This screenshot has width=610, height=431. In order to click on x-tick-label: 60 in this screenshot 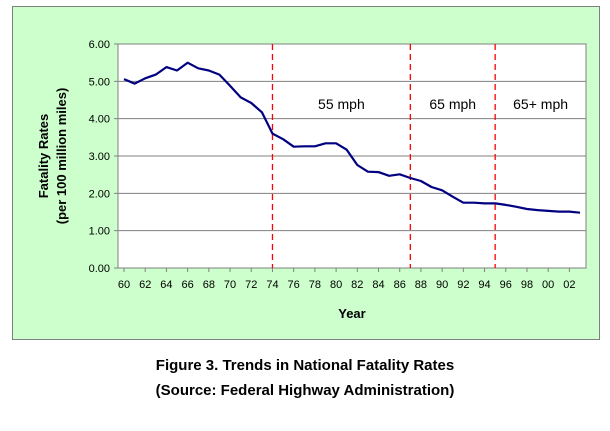, I will do `click(124, 285)`.